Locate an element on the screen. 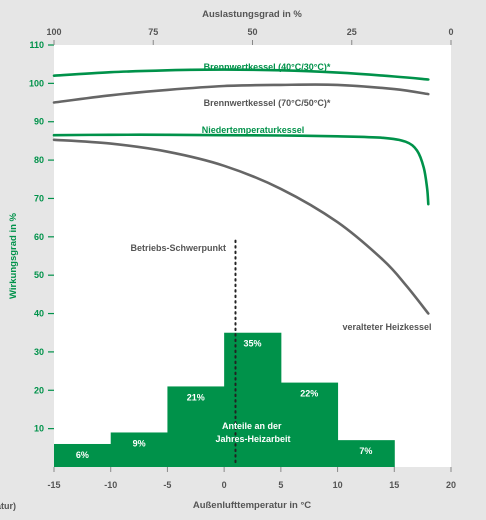  y-tick-label-20: 20 is located at coordinates (39, 390).